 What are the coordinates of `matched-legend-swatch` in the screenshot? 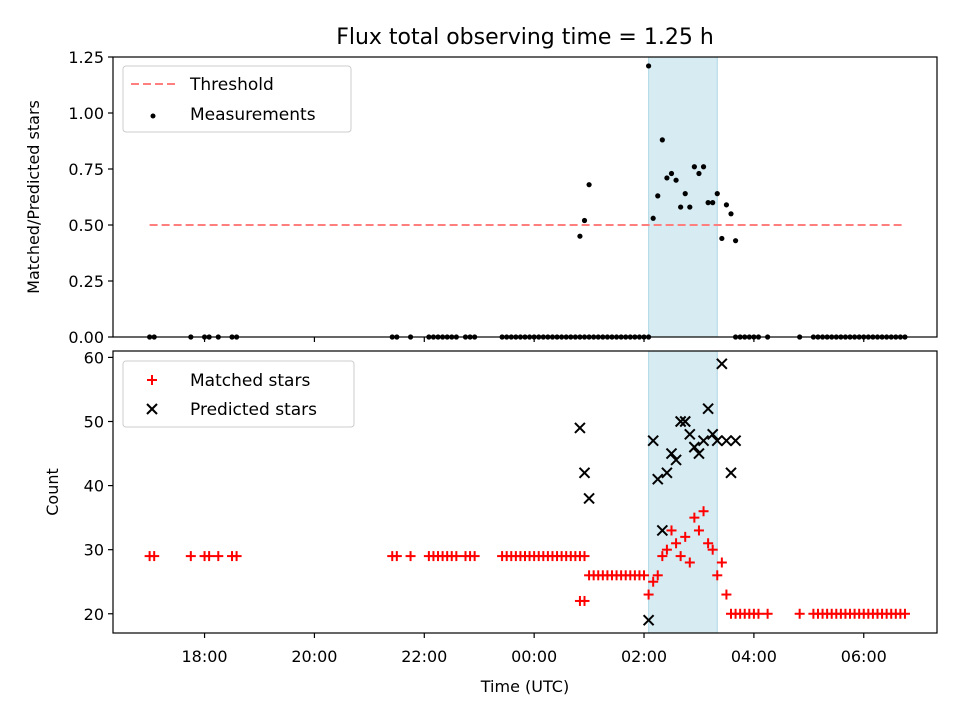 It's located at (152, 380).